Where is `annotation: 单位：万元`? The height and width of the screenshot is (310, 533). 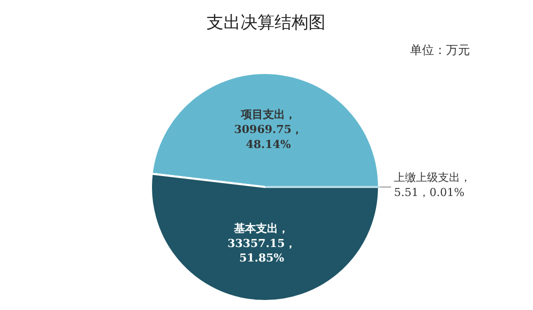 annotation: 单位：万元 is located at coordinates (440, 50).